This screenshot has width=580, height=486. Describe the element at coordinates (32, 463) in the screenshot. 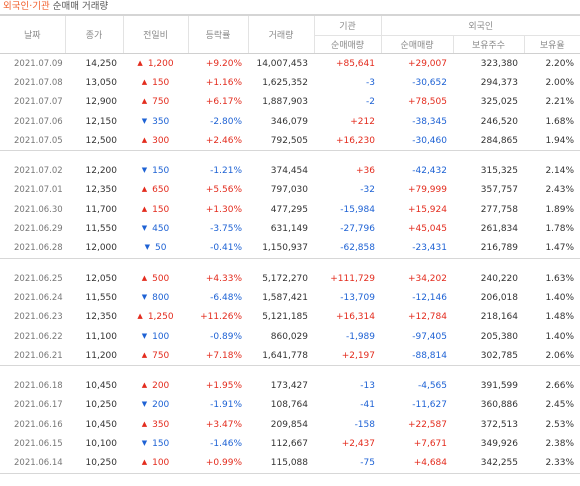

I see `date-cell: 2021.06.14` at that location.